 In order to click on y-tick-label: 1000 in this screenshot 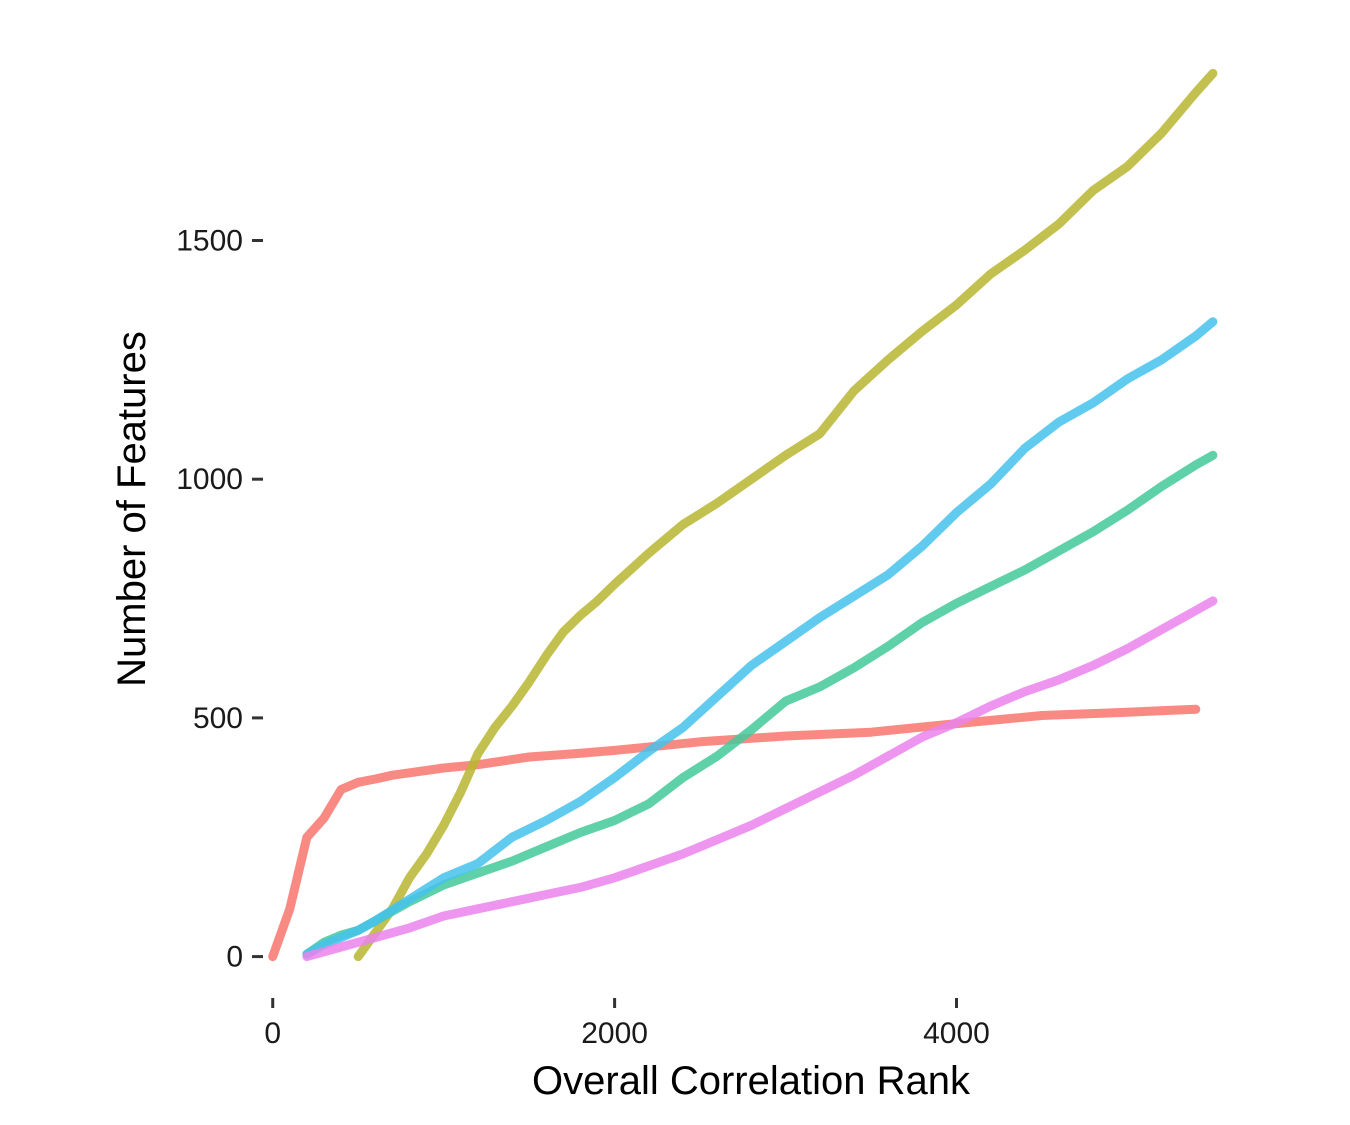, I will do `click(209, 479)`.